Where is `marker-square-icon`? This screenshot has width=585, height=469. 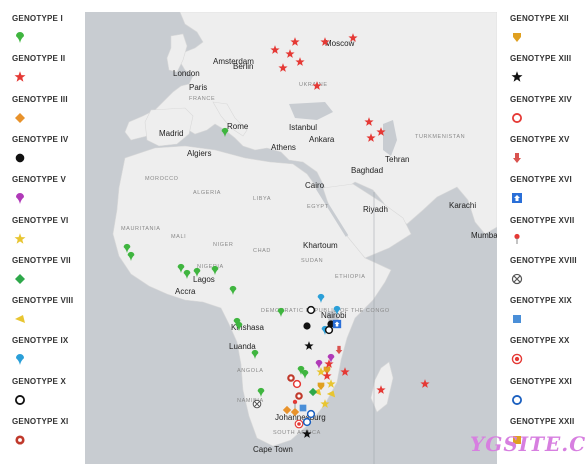 marker-square-icon is located at coordinates (303, 408).